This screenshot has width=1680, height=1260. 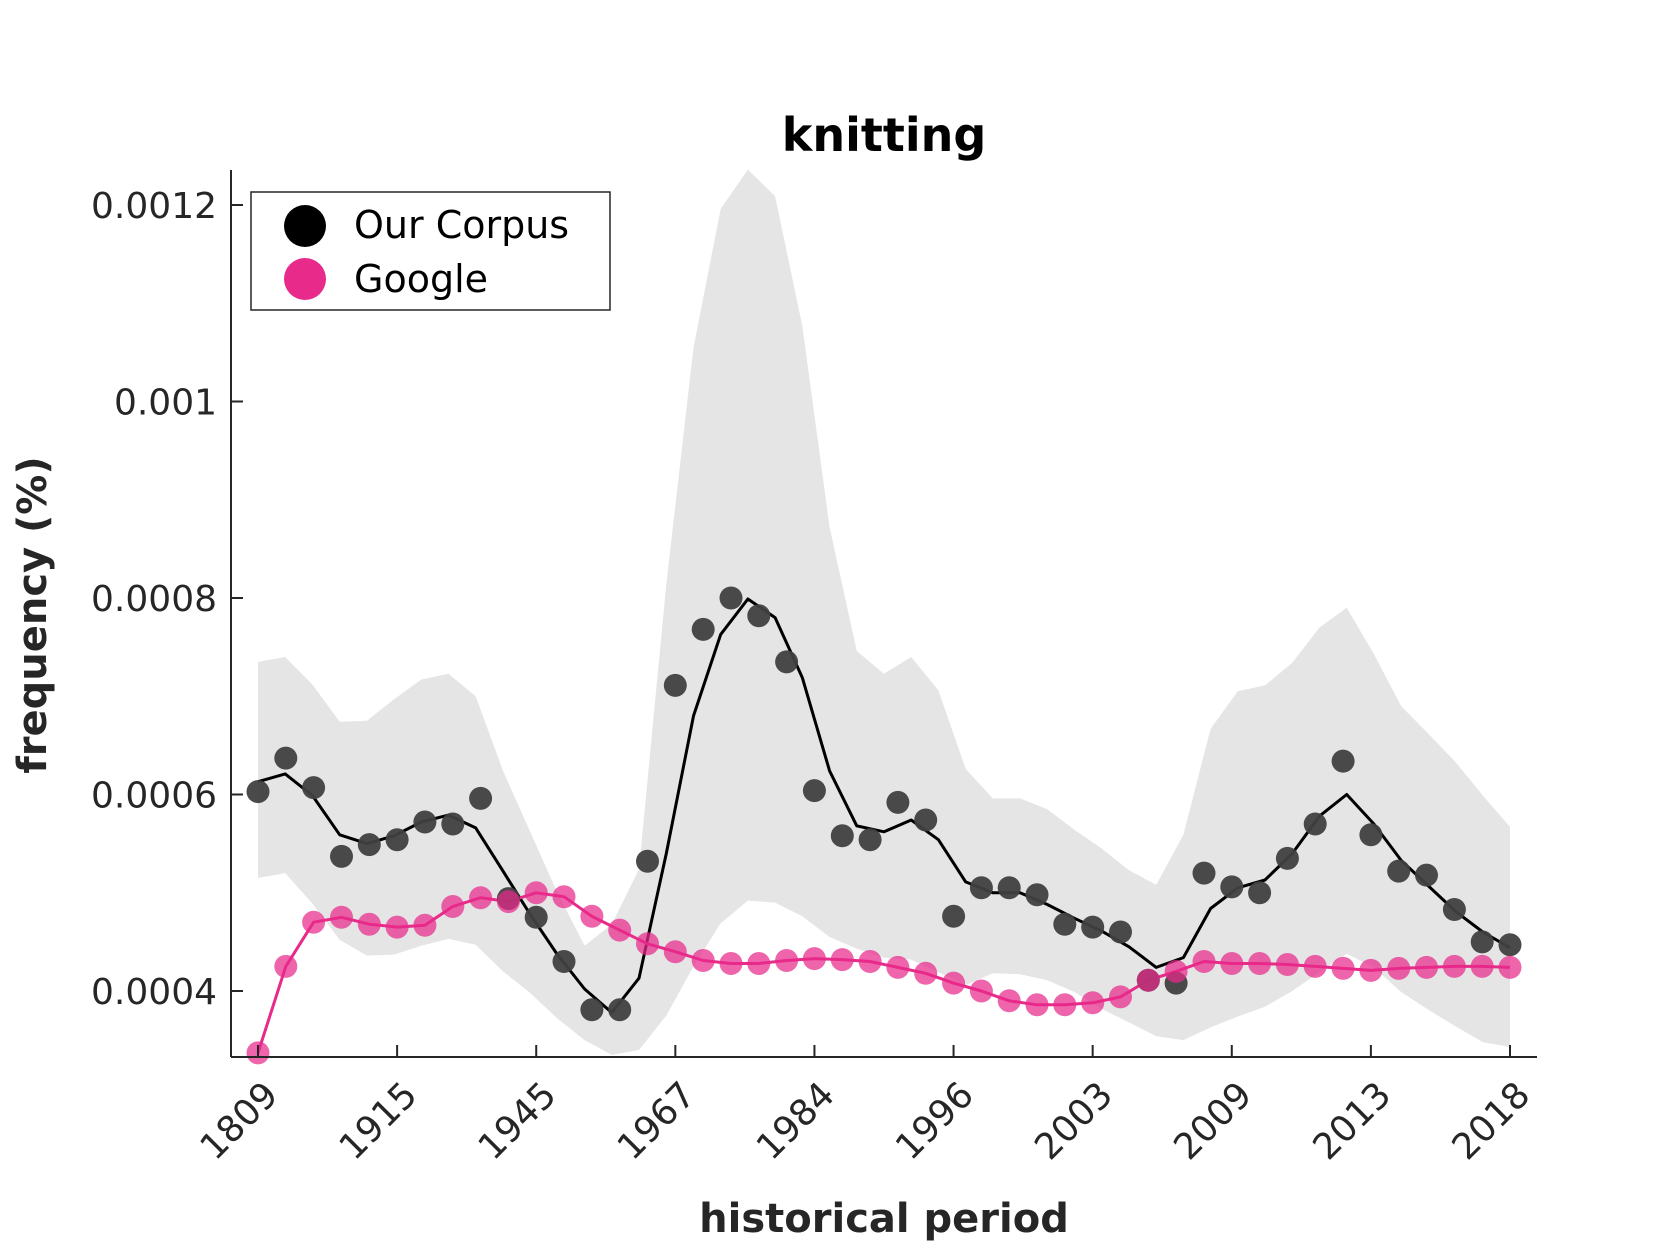 What do you see at coordinates (657, 1121) in the screenshot?
I see `x-tick-label: 1967` at bounding box center [657, 1121].